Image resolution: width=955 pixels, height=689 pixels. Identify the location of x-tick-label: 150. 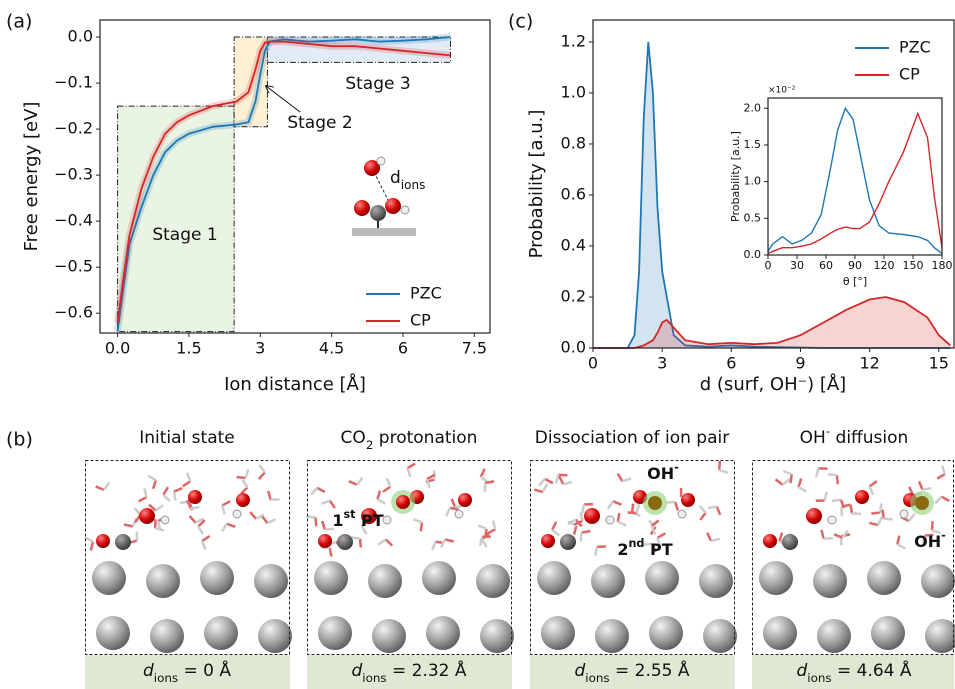
(913, 265).